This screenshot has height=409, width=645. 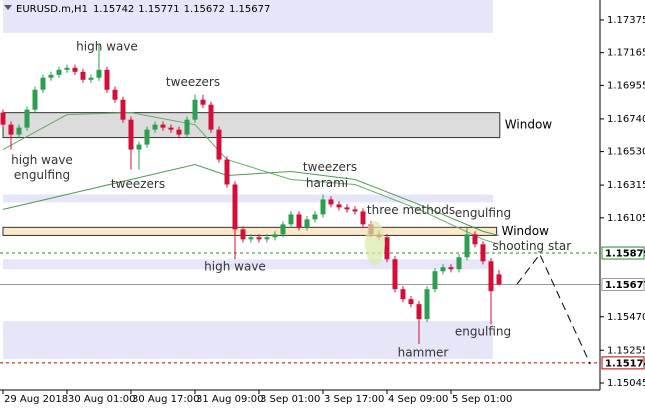 What do you see at coordinates (165, 399) in the screenshot?
I see `x-tick-label: 30 Aug 17:00` at bounding box center [165, 399].